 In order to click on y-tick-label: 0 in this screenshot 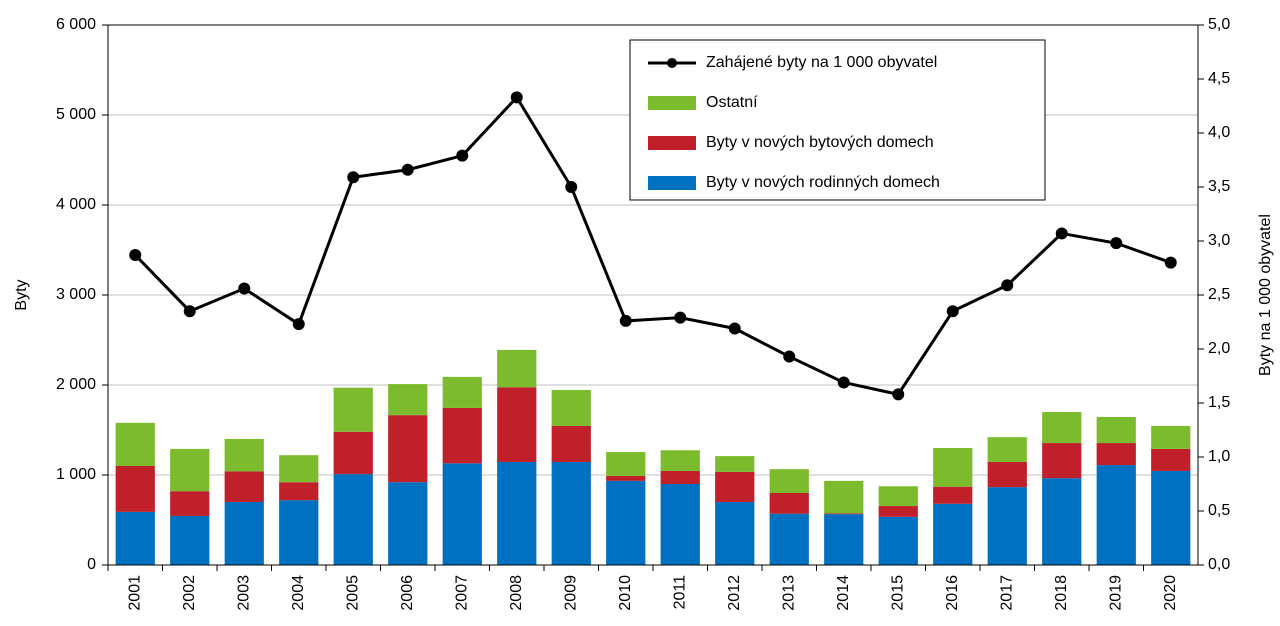, I will do `click(91, 564)`.